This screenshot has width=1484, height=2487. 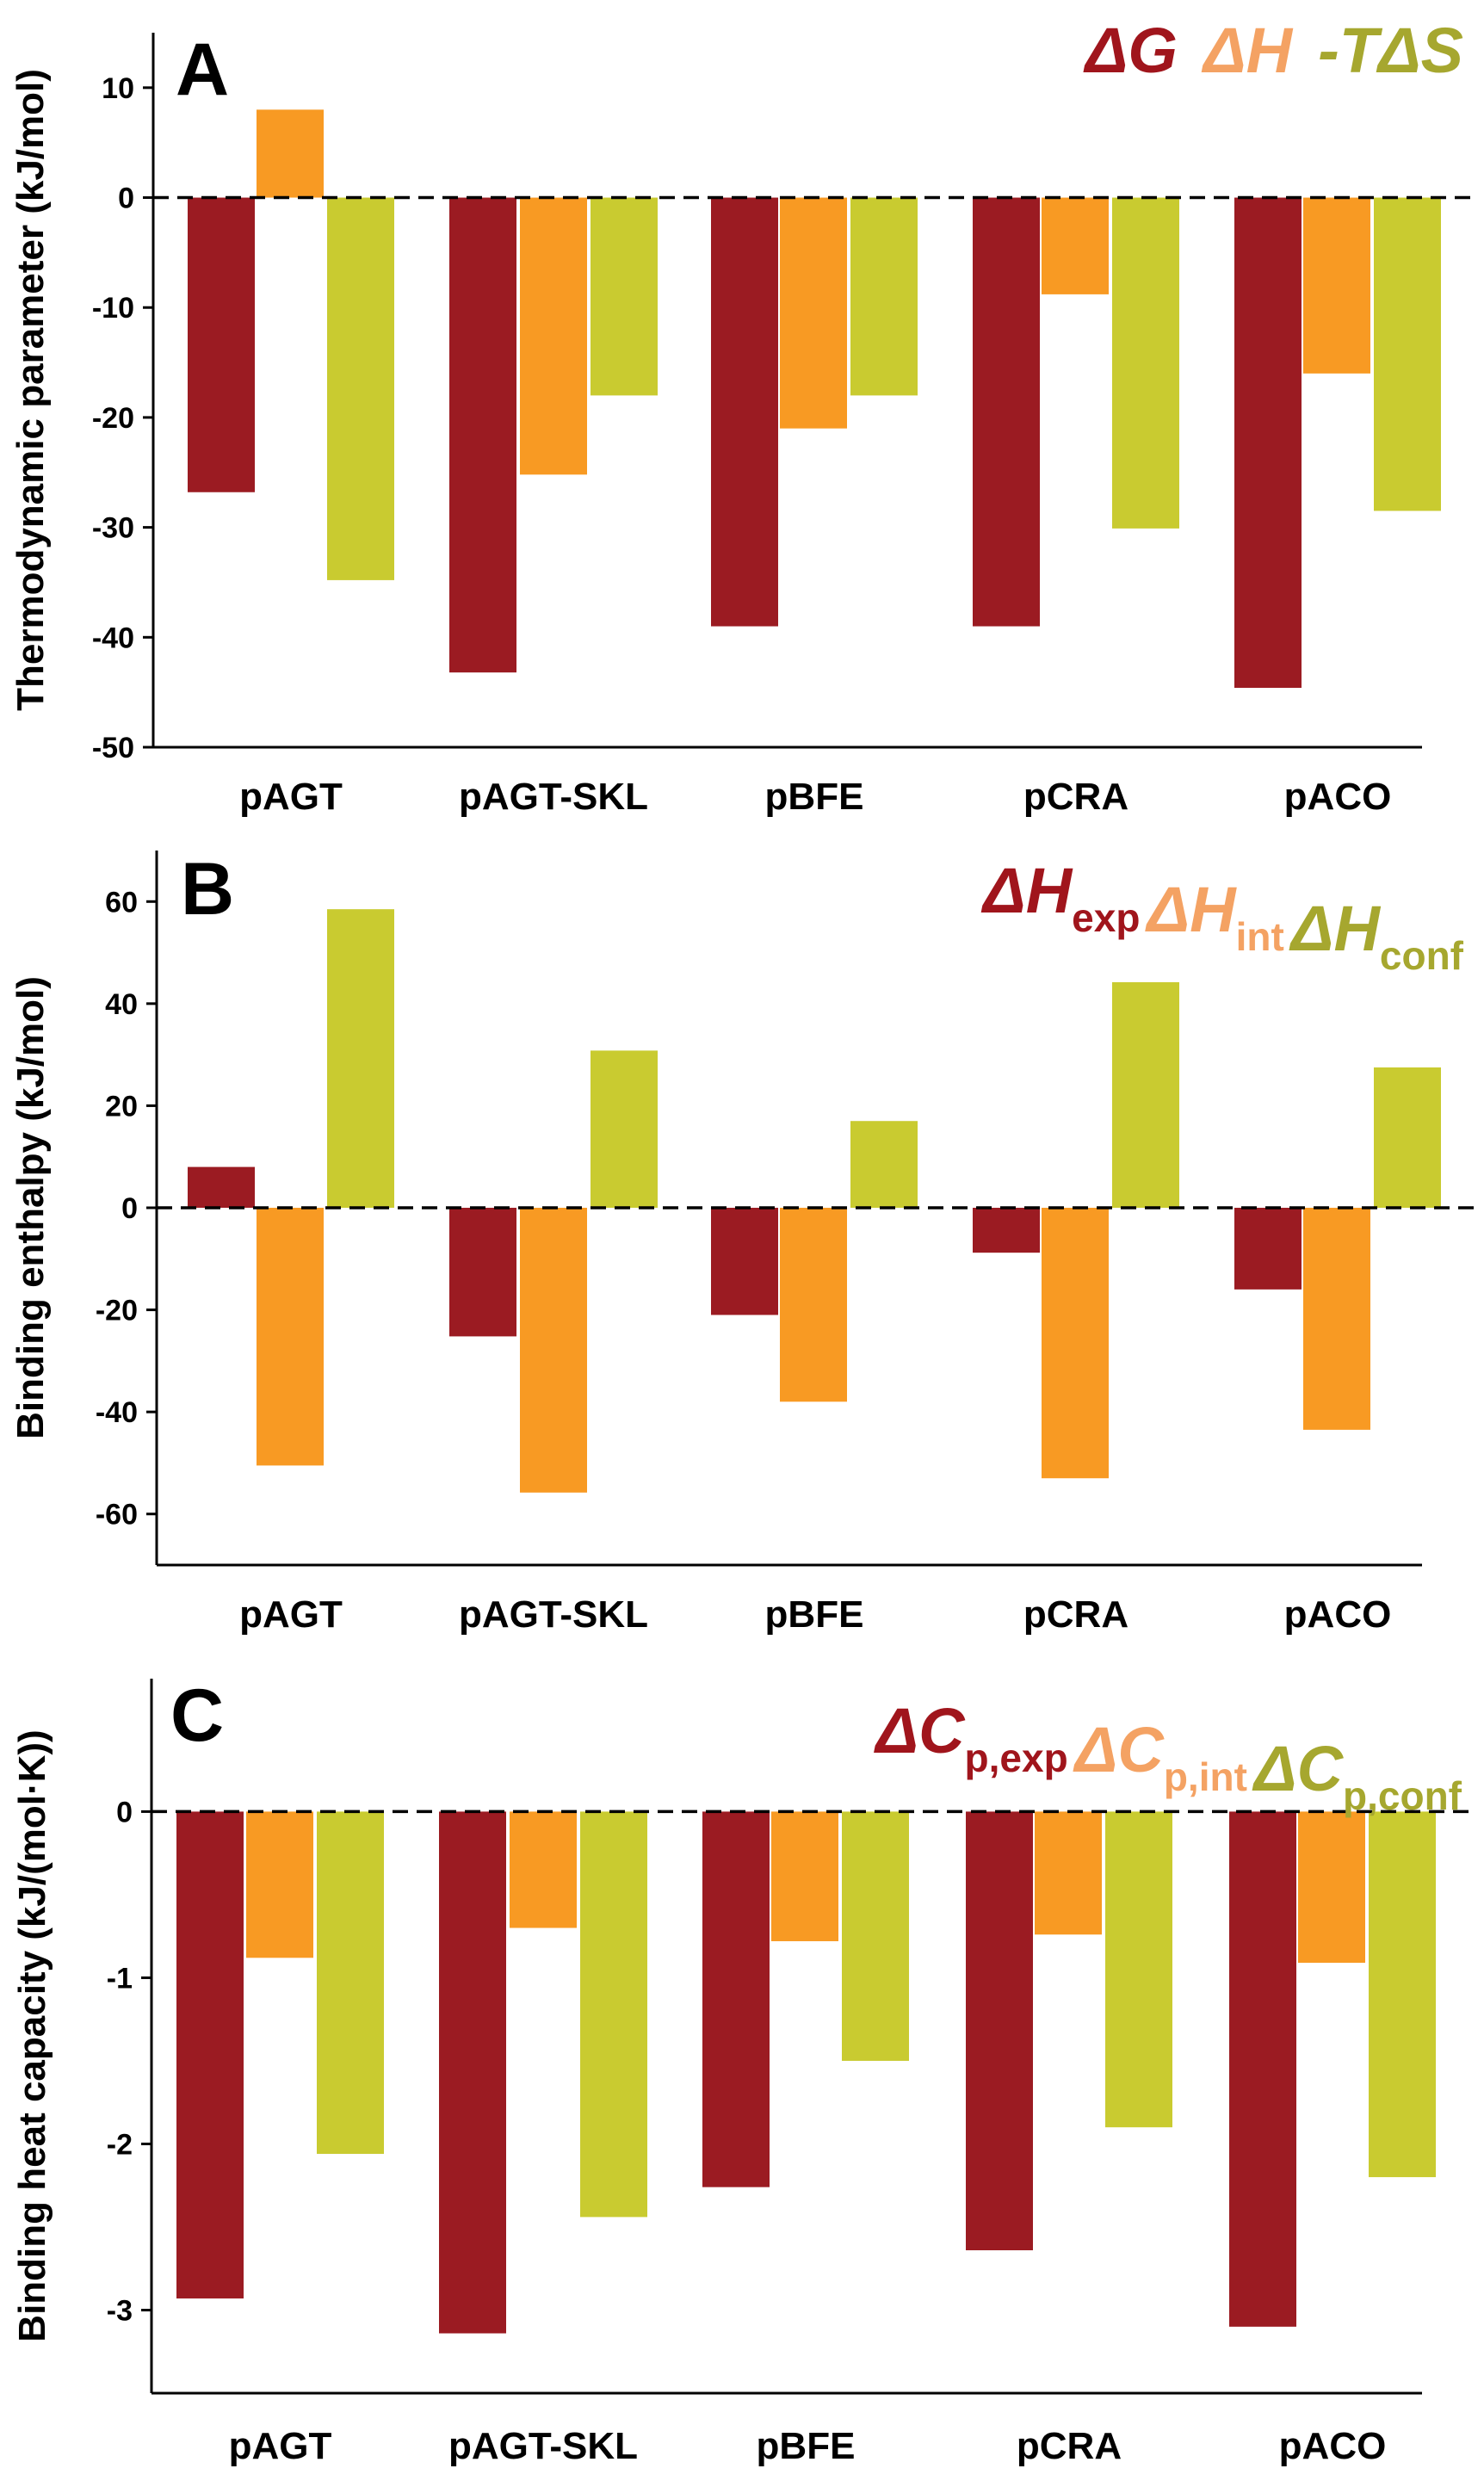 What do you see at coordinates (1138, 1969) in the screenshot?
I see `bar-c-pcra-s3` at bounding box center [1138, 1969].